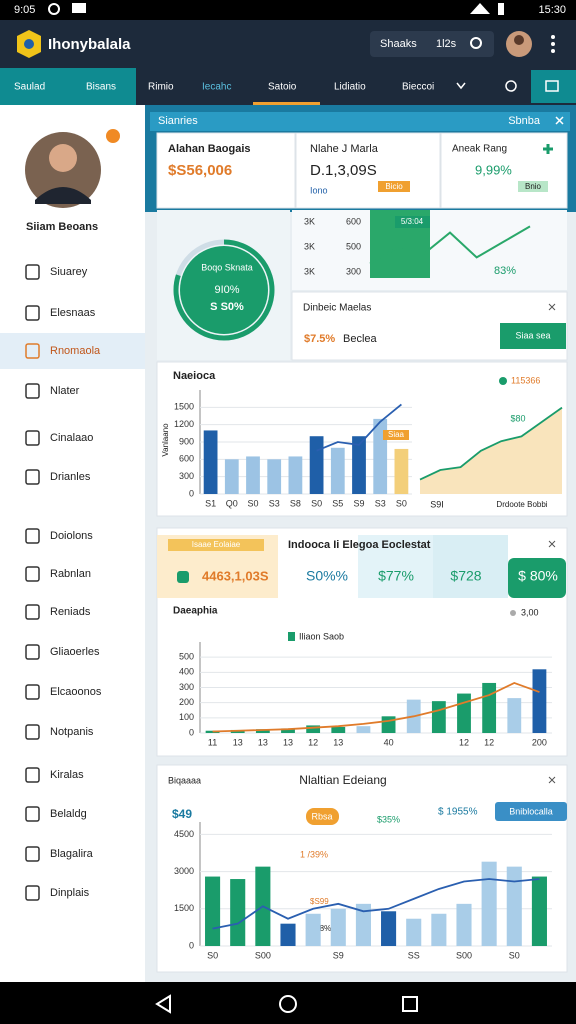 Image resolution: width=576 pixels, height=1024 pixels. Describe the element at coordinates (194, 376) in the screenshot. I see `chart-title: Naeioca` at that location.